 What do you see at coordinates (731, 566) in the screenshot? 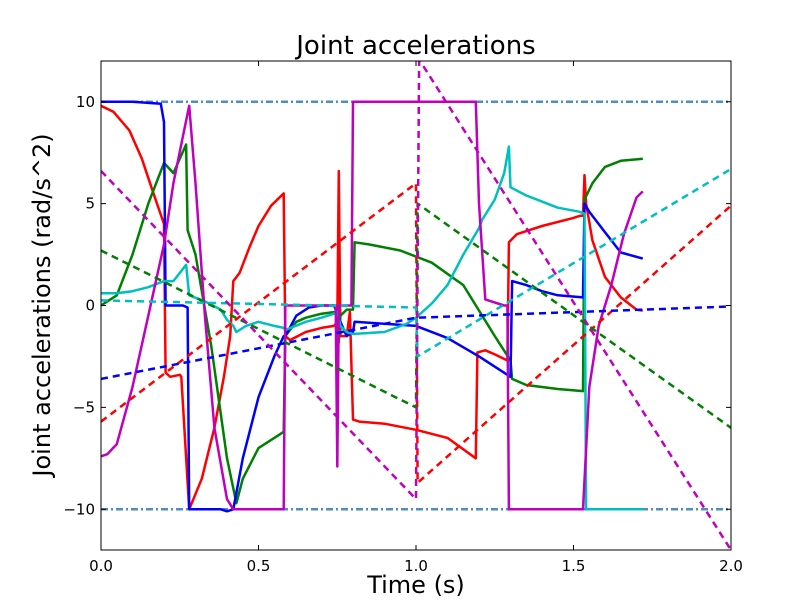
I see `x-tick-label: 2.0` at bounding box center [731, 566].